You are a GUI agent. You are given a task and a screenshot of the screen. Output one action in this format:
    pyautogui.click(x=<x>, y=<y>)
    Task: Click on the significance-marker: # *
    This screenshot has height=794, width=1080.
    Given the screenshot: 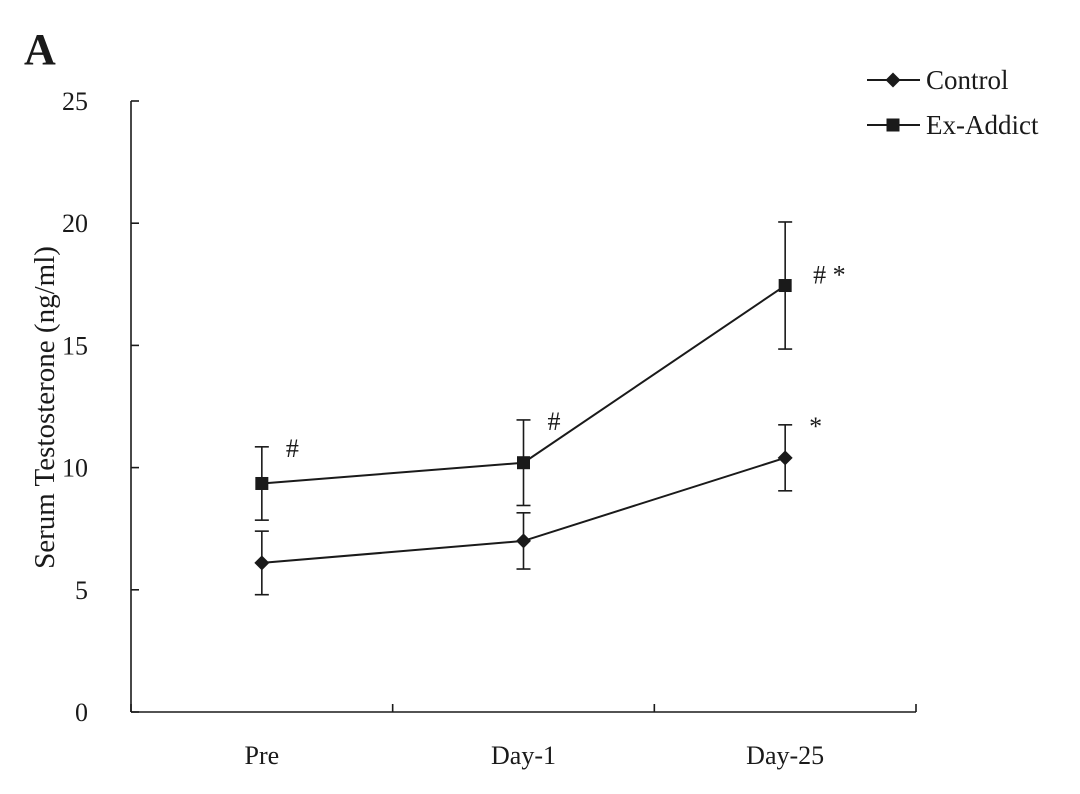 What is the action you would take?
    pyautogui.click(x=829, y=275)
    